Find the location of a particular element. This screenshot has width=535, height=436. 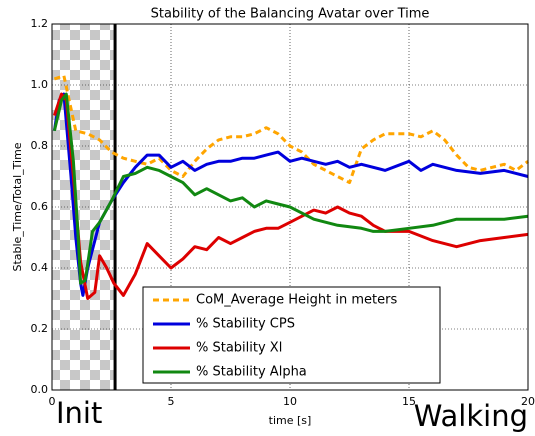

y-tick-label: 0.0 is located at coordinates (40, 389).